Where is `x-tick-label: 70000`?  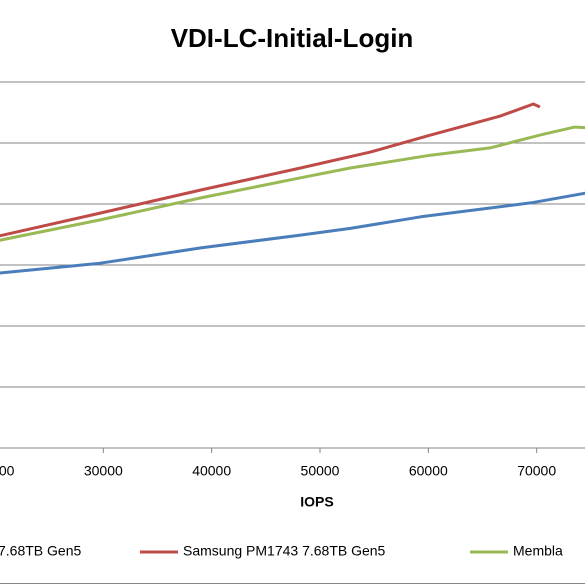 x-tick-label: 70000 is located at coordinates (536, 471).